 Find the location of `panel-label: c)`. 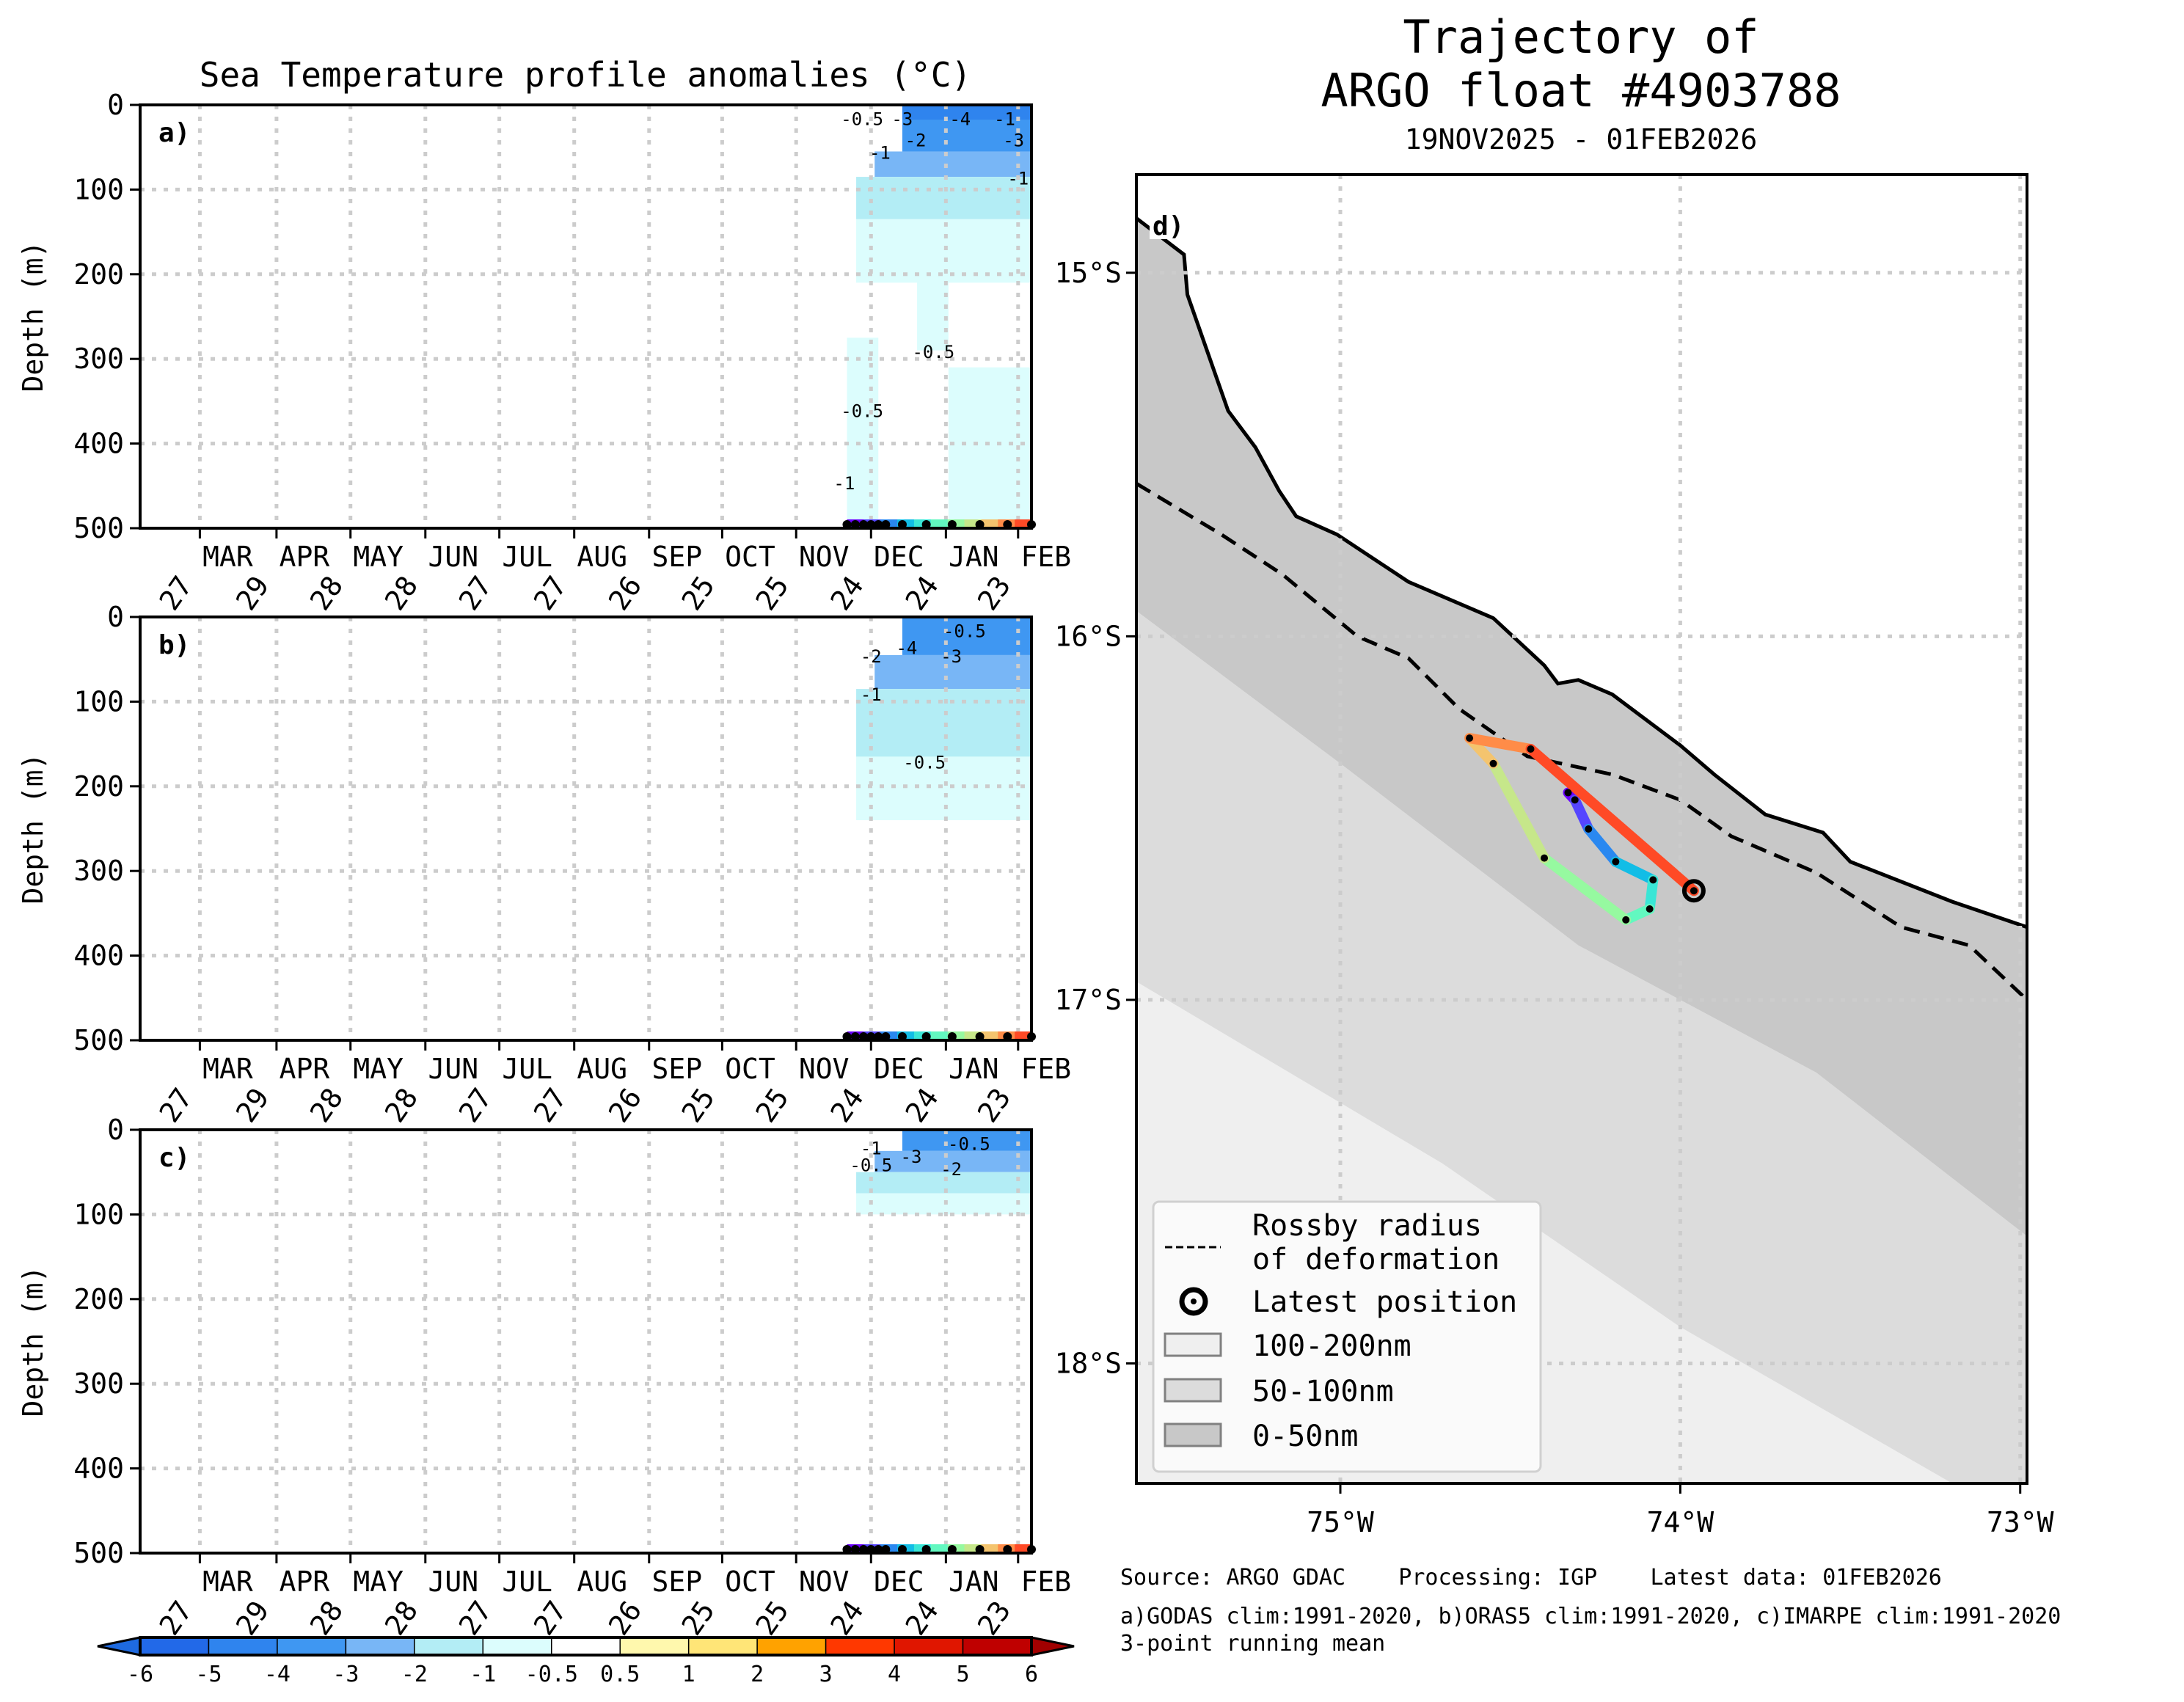

panel-label: c) is located at coordinates (174, 1158).